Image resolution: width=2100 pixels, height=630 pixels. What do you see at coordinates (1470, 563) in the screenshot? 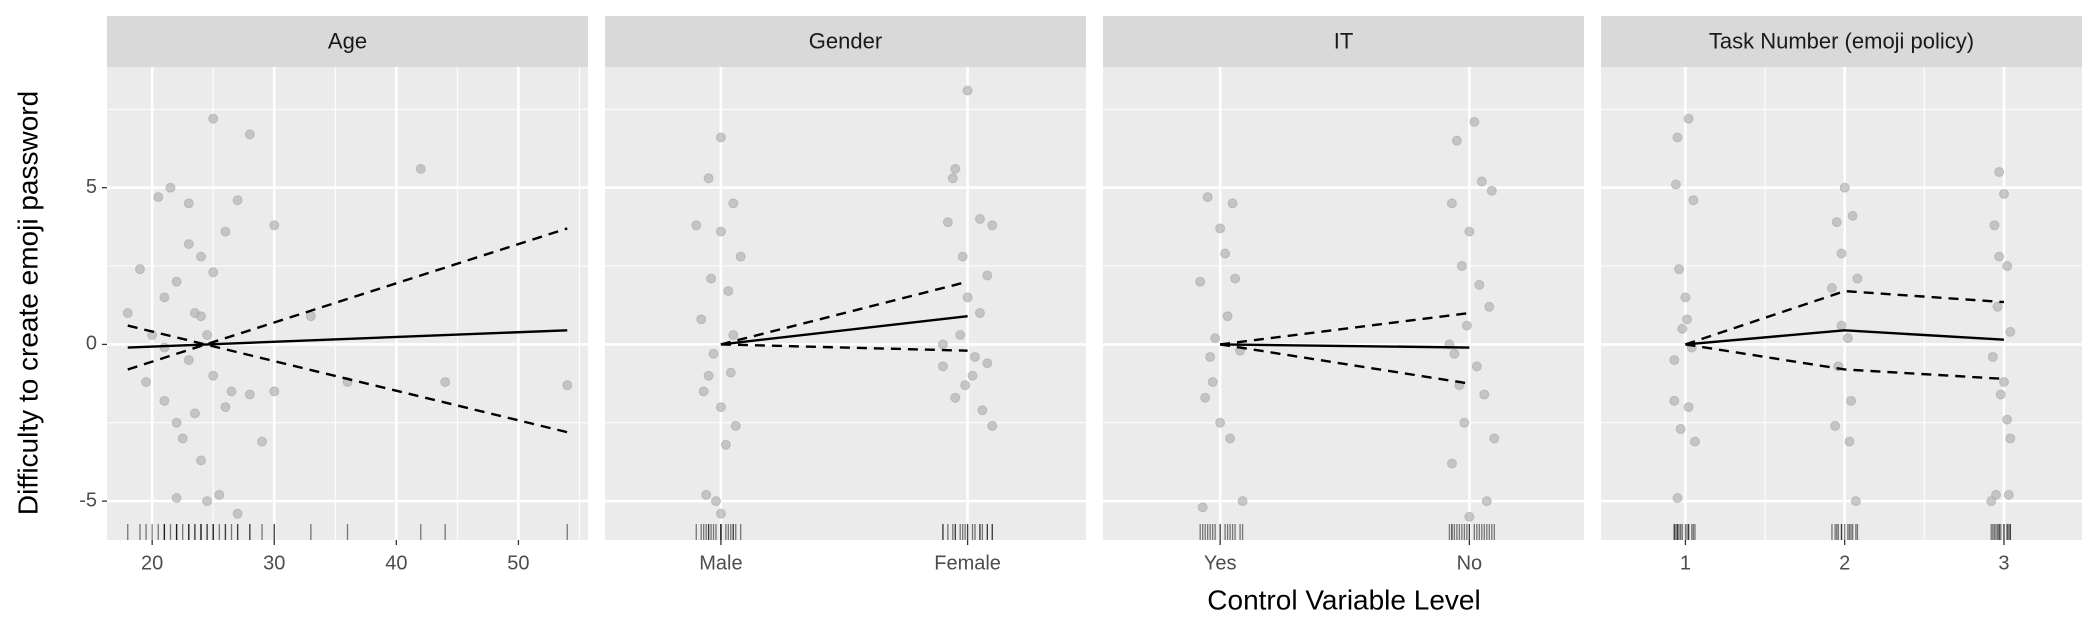
I see `x-tick-label: No` at bounding box center [1470, 563].